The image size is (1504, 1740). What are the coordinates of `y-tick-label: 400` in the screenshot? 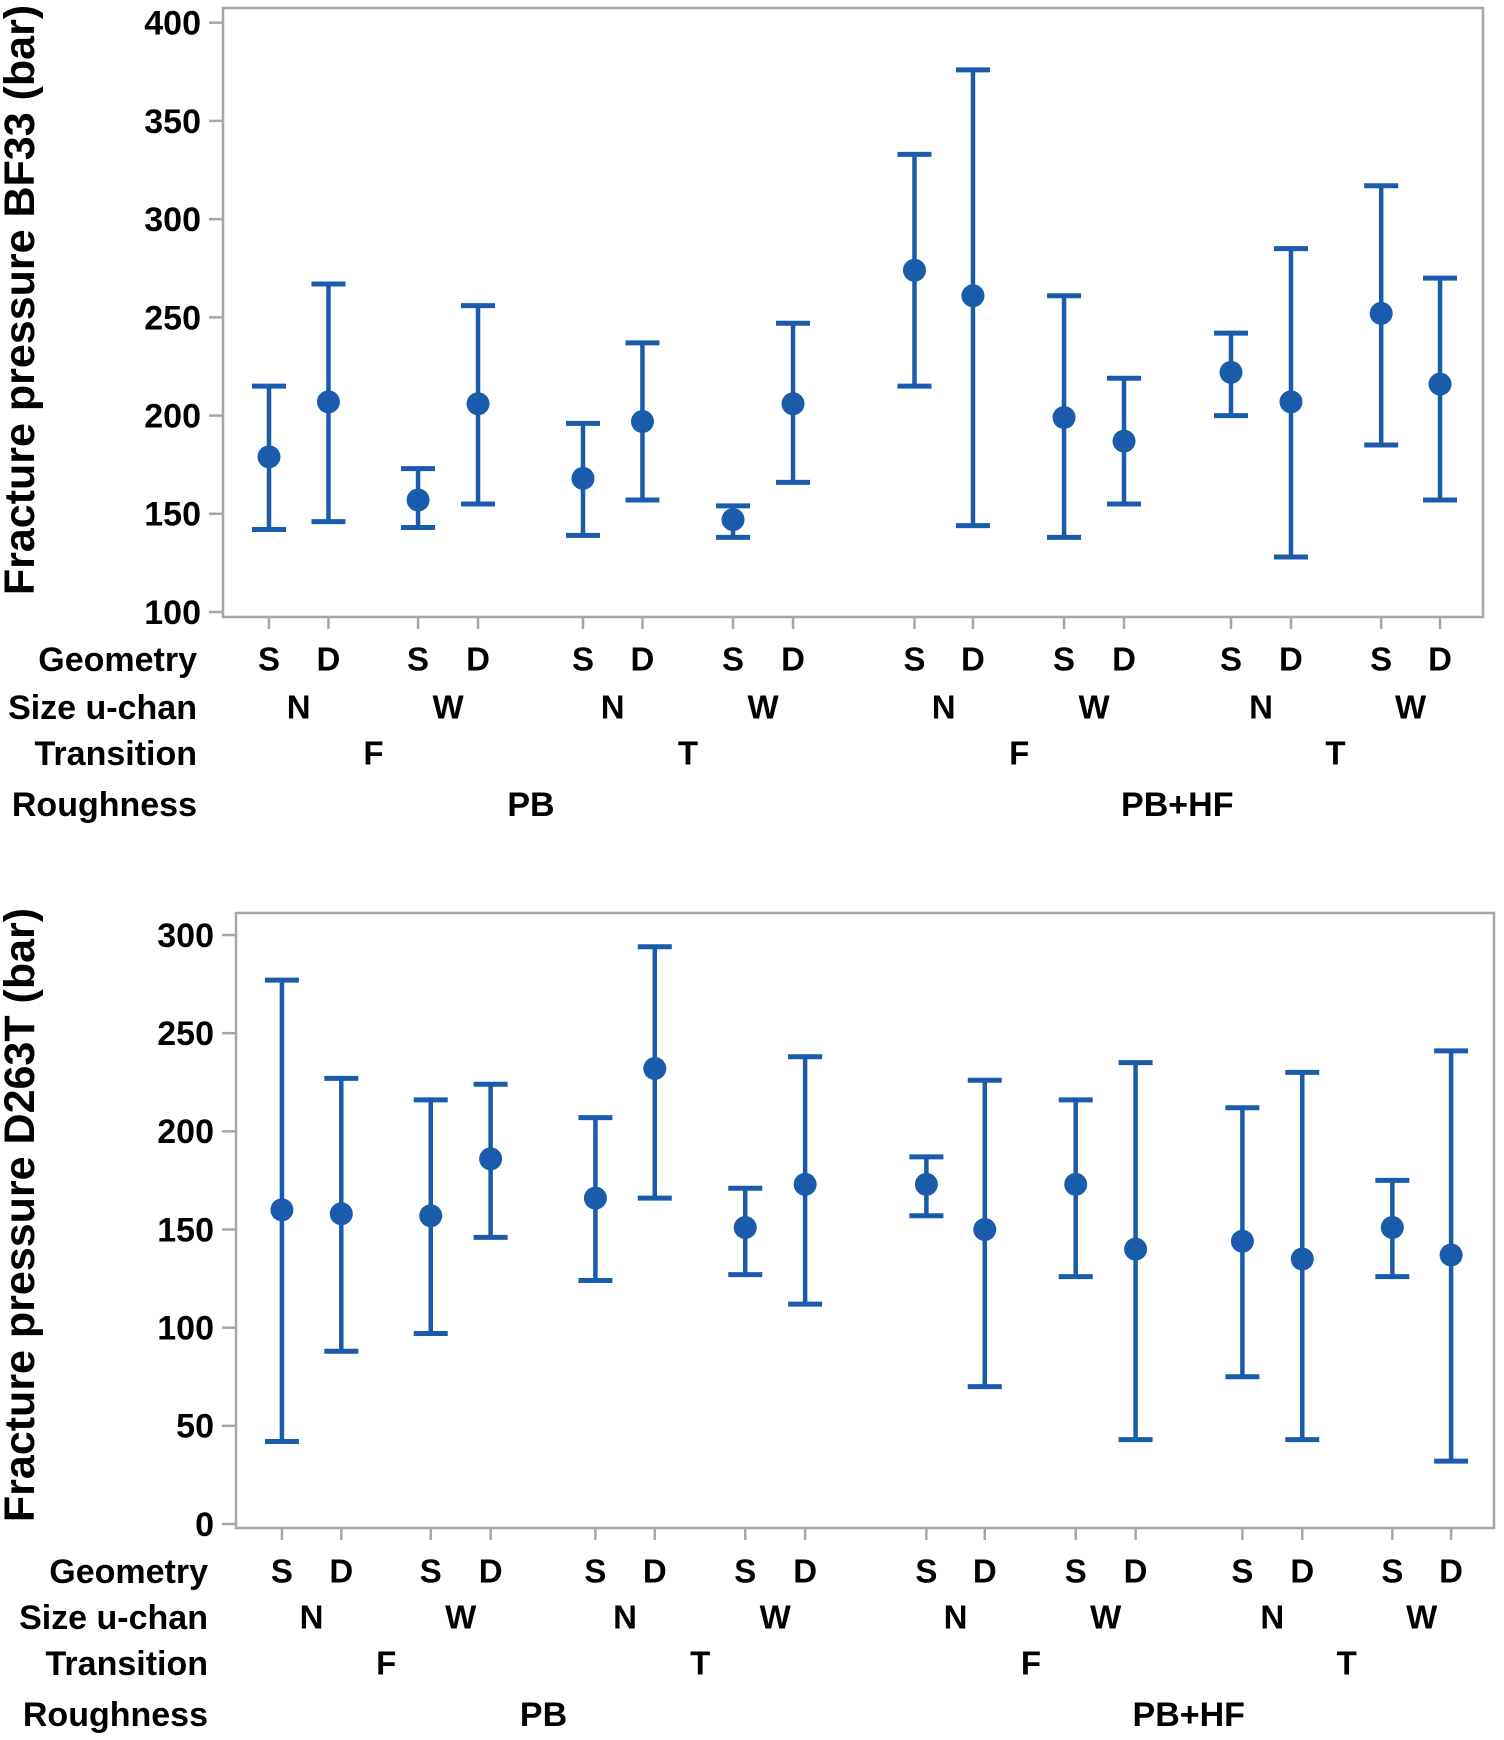 It's located at (172, 24).